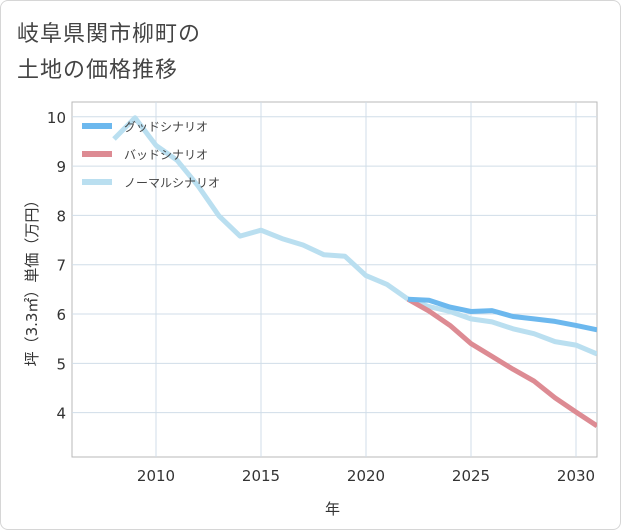  What do you see at coordinates (61, 414) in the screenshot?
I see `y-tick-label: 4` at bounding box center [61, 414].